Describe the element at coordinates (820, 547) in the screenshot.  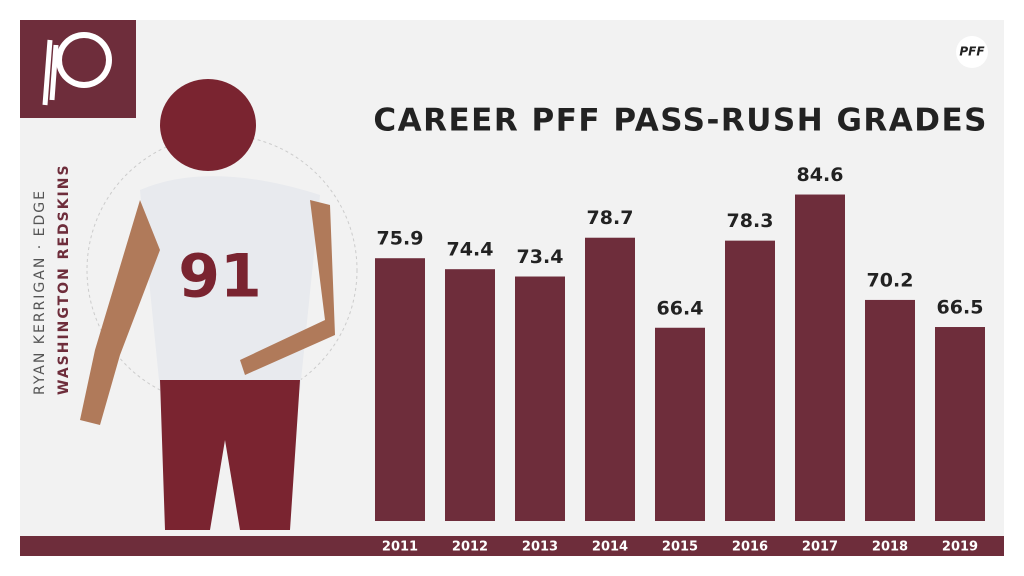
I see `x-tick-label: 2017` at that location.